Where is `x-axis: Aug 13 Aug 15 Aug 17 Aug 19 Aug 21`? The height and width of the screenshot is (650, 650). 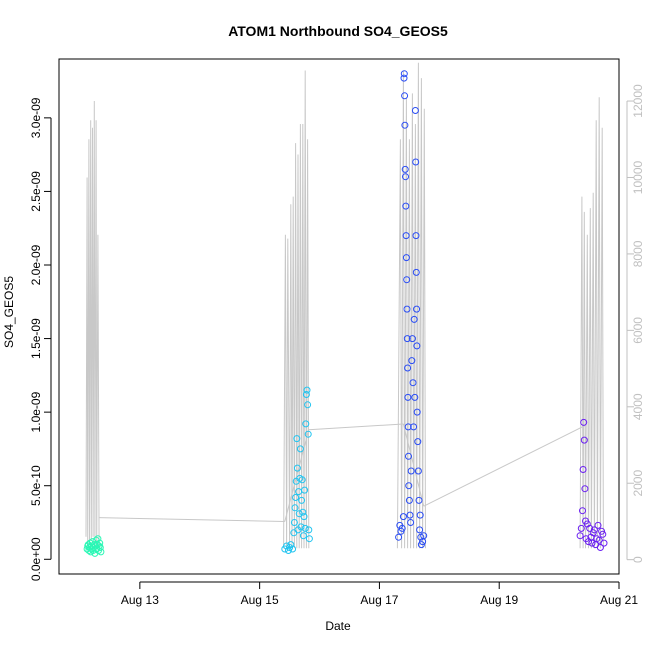 x-axis: Aug 13 Aug 15 Aug 17 Aug 19 Aug 21 is located at coordinates (379, 594).